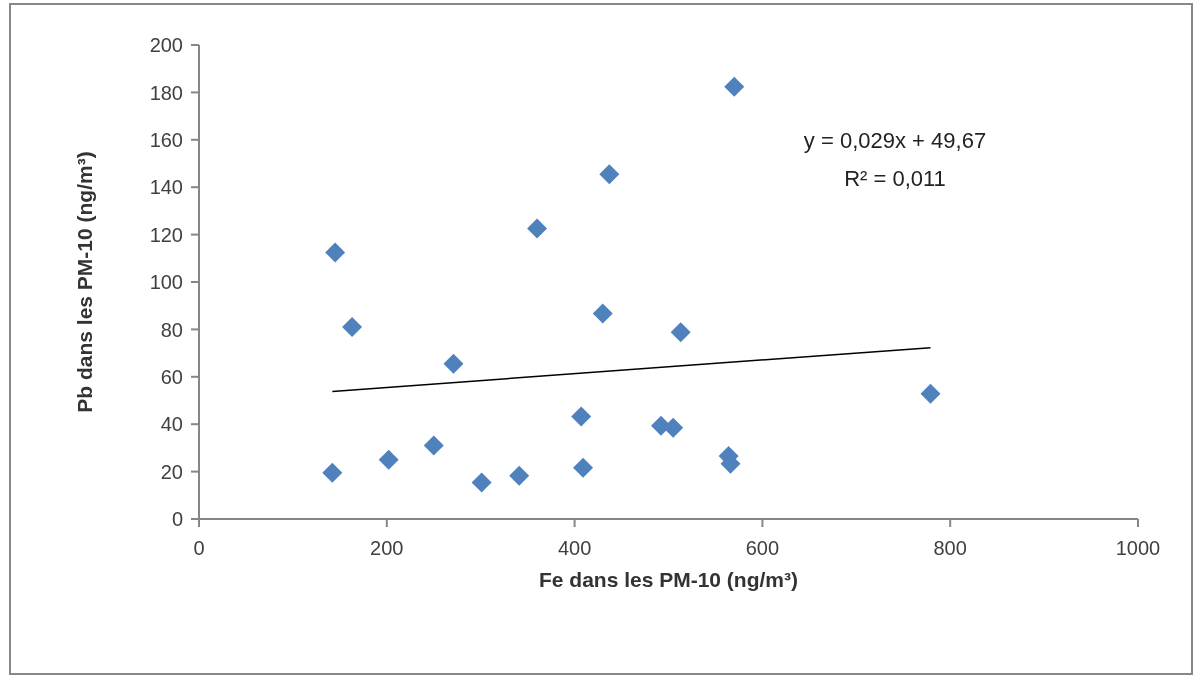 This screenshot has height=681, width=1201. What do you see at coordinates (85, 282) in the screenshot?
I see `y-axis-title: Pb dans les PM-10 (ng/m³)` at bounding box center [85, 282].